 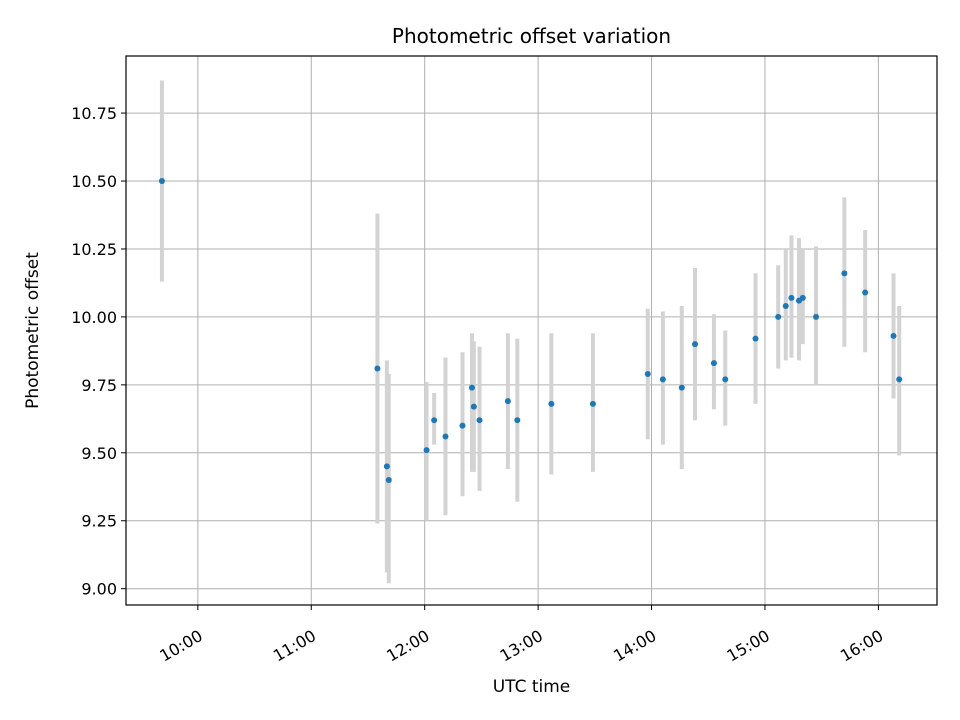 What do you see at coordinates (99, 453) in the screenshot?
I see `y-tick-label: 9.50` at bounding box center [99, 453].